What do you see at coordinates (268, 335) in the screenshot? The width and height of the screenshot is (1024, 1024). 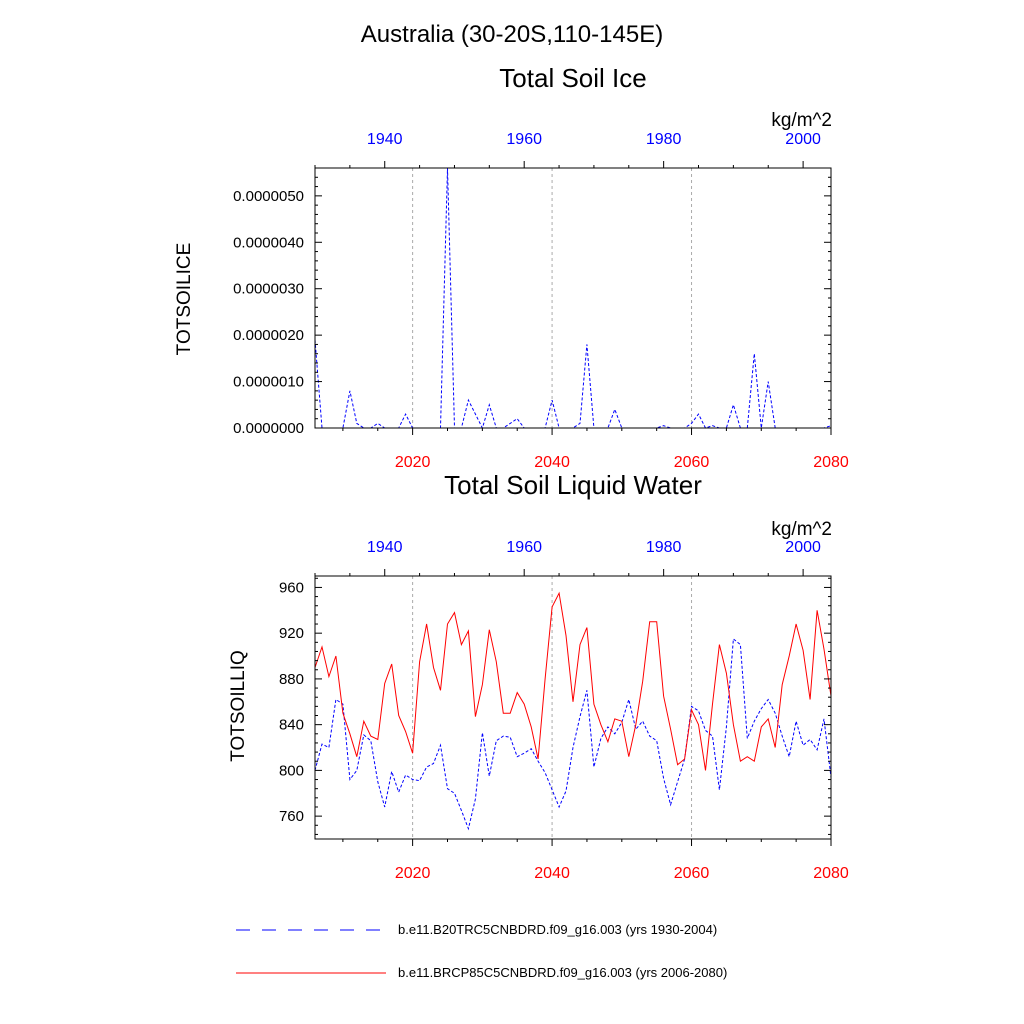 I see `y-tick-label: 0.0000020` at bounding box center [268, 335].